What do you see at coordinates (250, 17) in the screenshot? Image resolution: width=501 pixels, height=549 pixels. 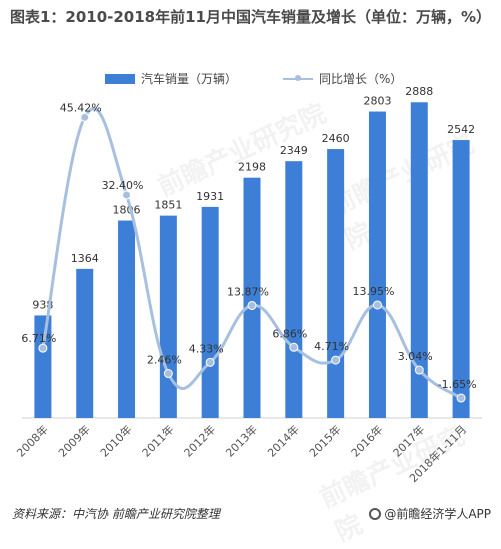 I see `chart-title: 图表1：2010-2018年前11月中国汽车销量及增长（单位：万辆，%）` at bounding box center [250, 17].